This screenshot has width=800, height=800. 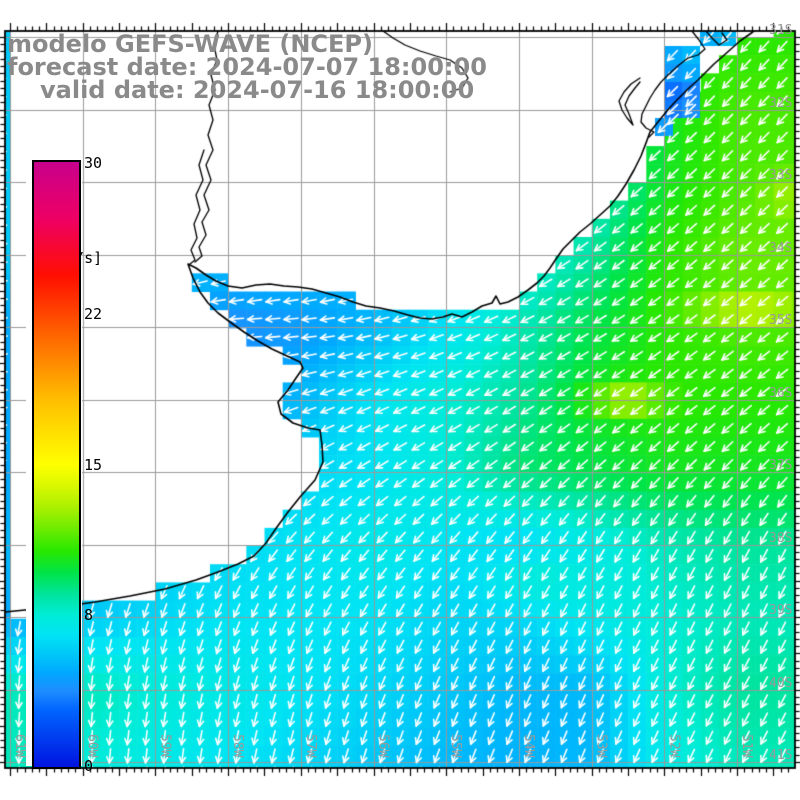 I want to click on lon-label: 61W, so click(x=19, y=746).